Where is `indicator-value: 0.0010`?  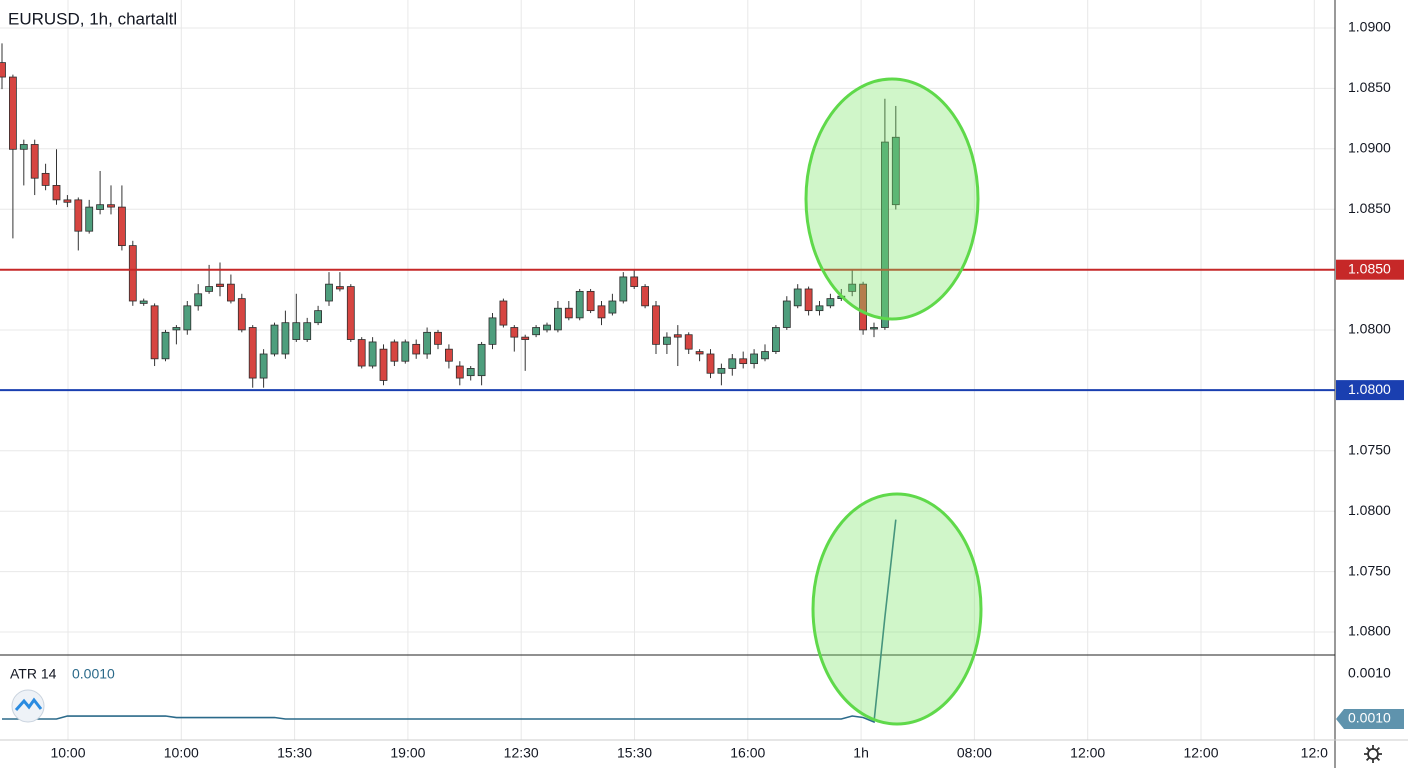 indicator-value: 0.0010 is located at coordinates (93, 674).